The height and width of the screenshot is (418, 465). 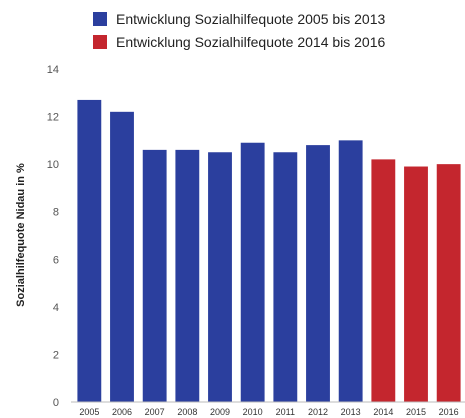 What do you see at coordinates (449, 412) in the screenshot?
I see `x-tick-label: 2016` at bounding box center [449, 412].